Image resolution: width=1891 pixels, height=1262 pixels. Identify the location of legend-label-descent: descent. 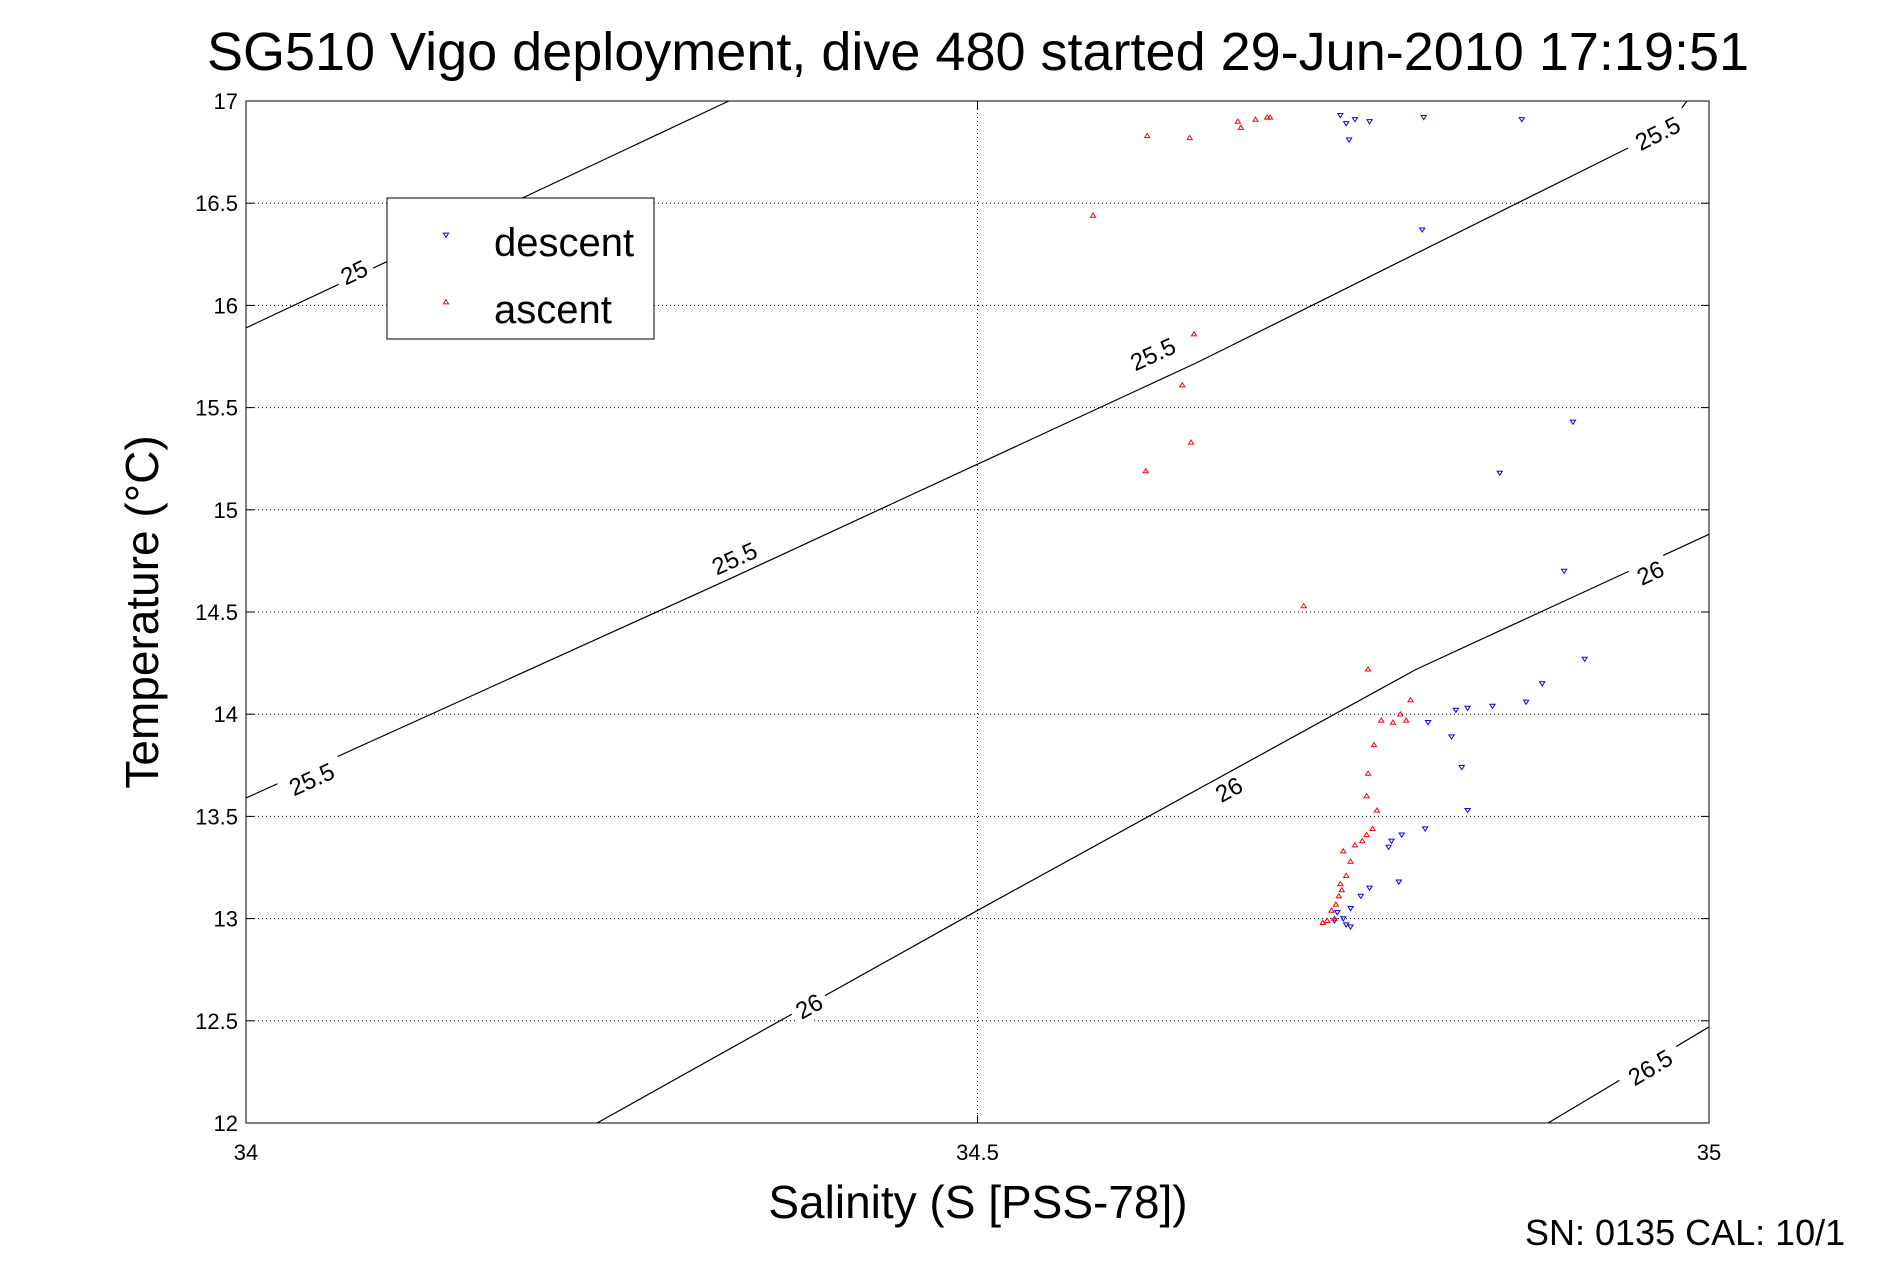
(564, 243).